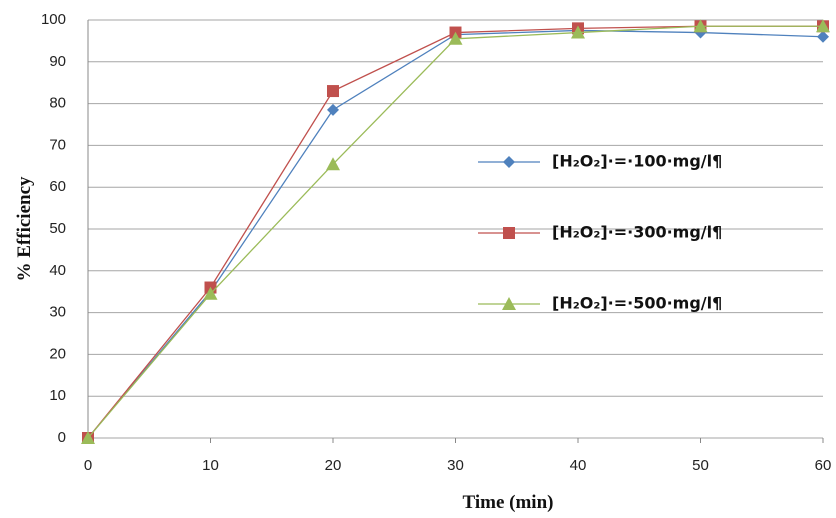 This screenshot has width=836, height=518. I want to click on y-tick-label: 50, so click(57, 228).